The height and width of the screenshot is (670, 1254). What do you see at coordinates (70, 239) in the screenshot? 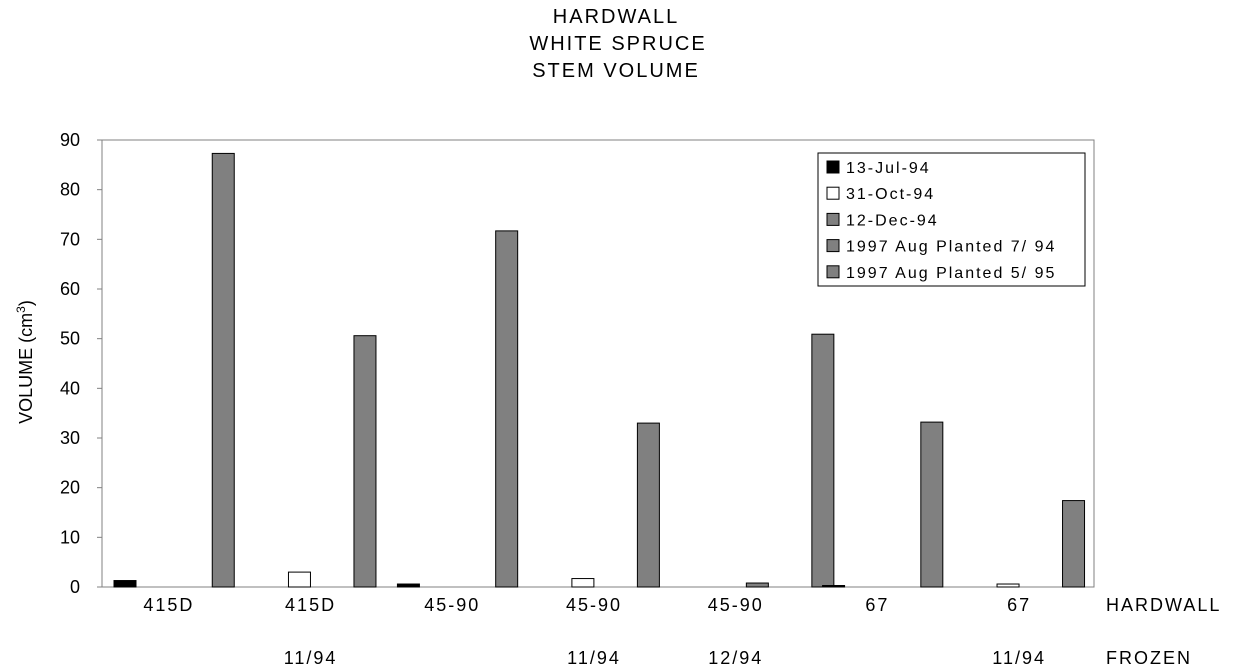
I see `y-tick-label: 70` at bounding box center [70, 239].